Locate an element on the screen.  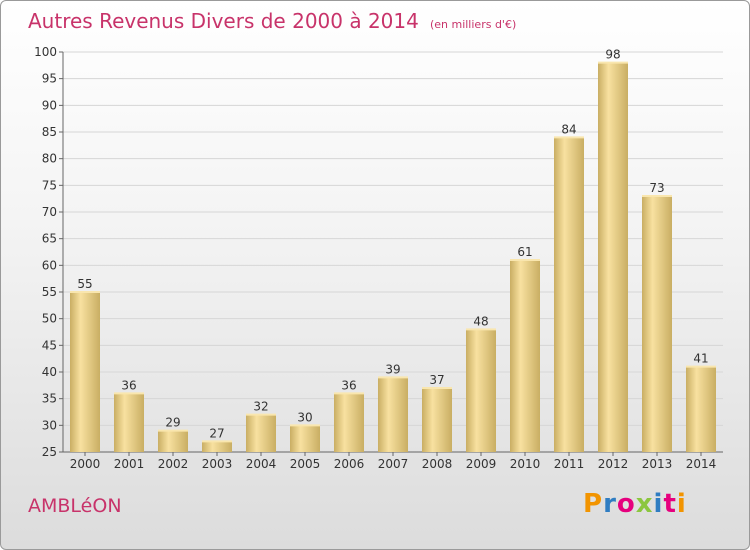
y-tick-label: 75 is located at coordinates (49, 185).